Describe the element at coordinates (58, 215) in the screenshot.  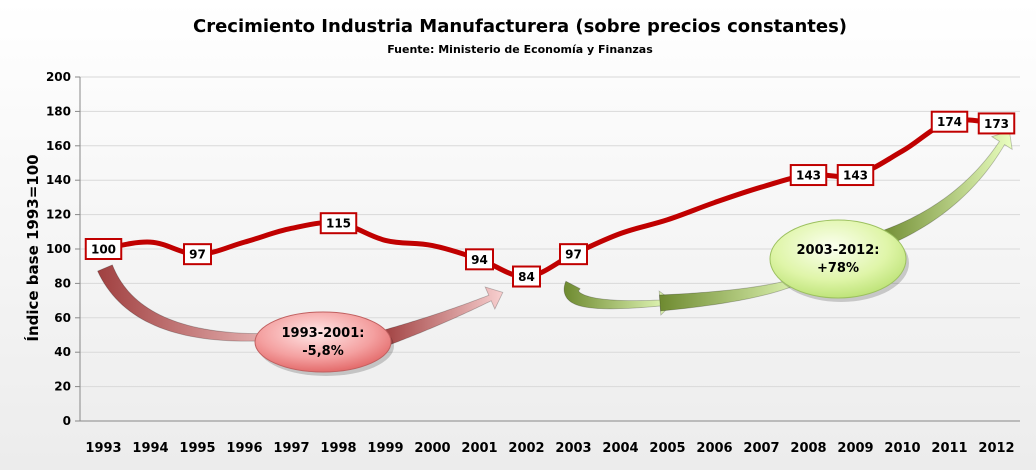
I see `y-tick-label: 120` at that location.